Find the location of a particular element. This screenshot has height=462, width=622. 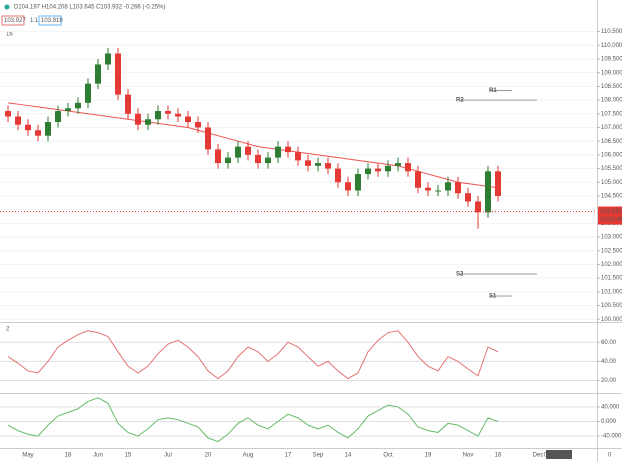

x-tick-label: 14 is located at coordinates (348, 456).